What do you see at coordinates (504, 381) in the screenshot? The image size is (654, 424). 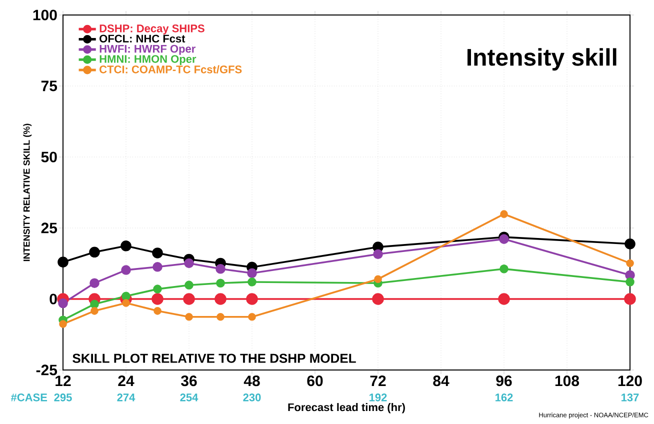 I see `x-tick-label: 96` at bounding box center [504, 381].